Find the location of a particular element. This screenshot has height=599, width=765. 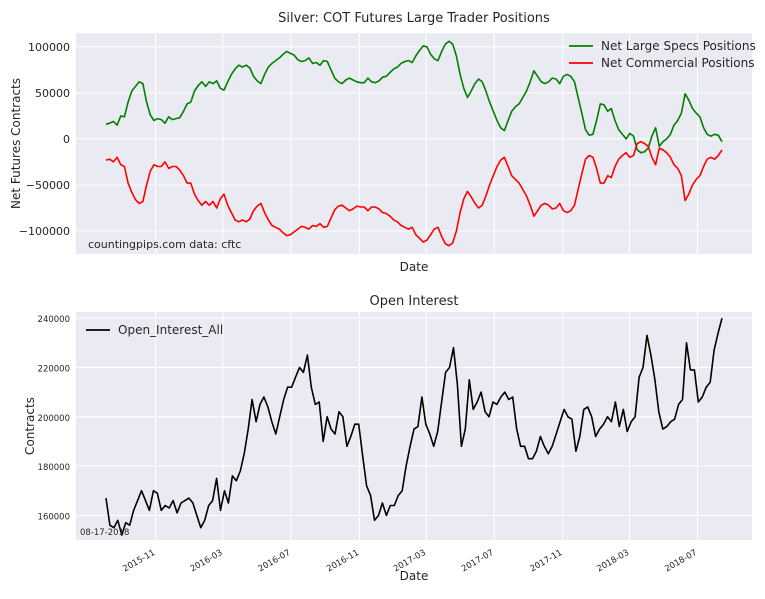

legend-label-1: Net Large Specs Positions is located at coordinates (678, 46).